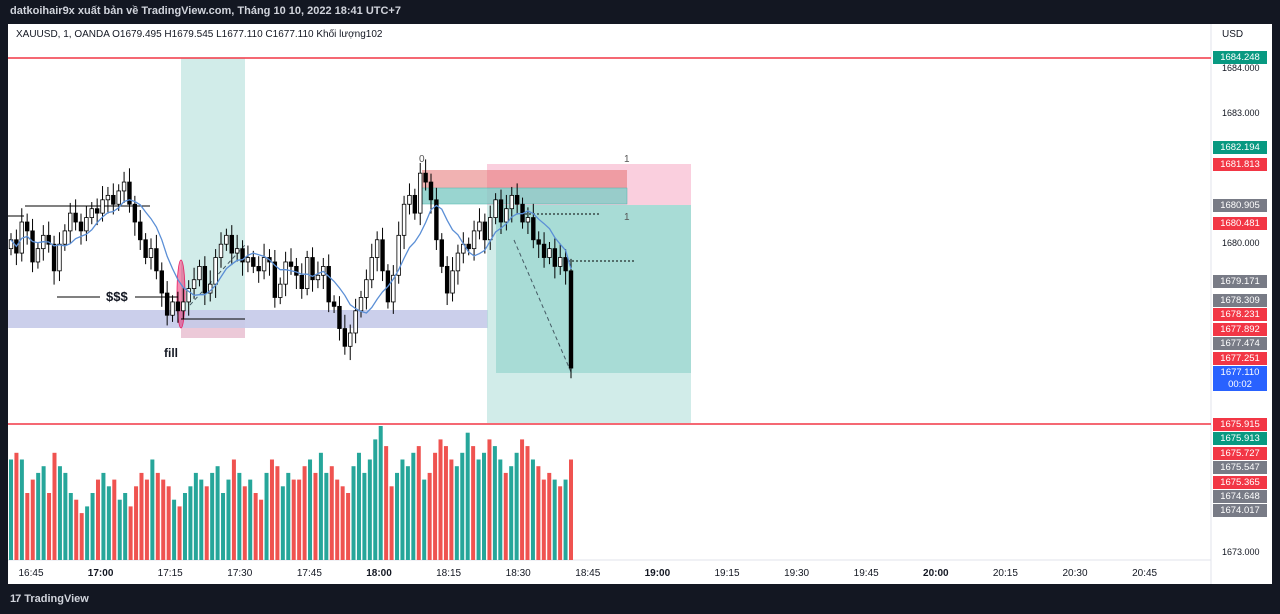  I want to click on fib-box-teal, so click(524, 196).